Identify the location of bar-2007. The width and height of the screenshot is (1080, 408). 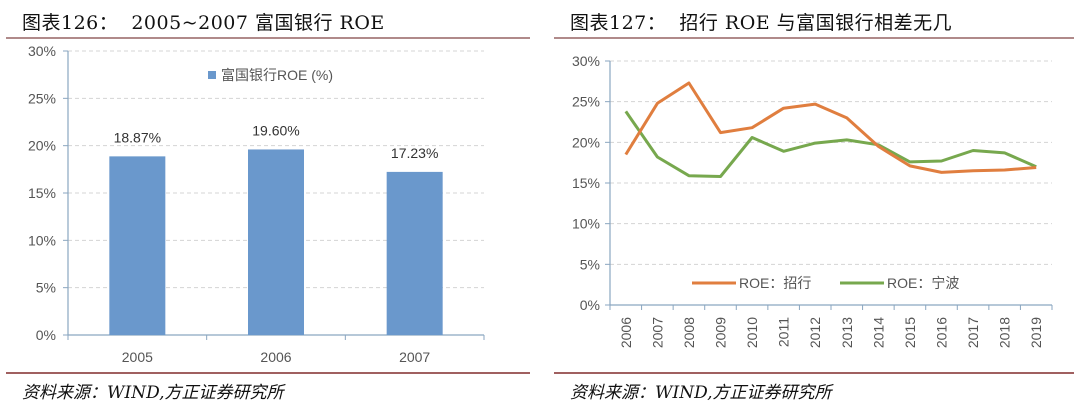
(414, 253).